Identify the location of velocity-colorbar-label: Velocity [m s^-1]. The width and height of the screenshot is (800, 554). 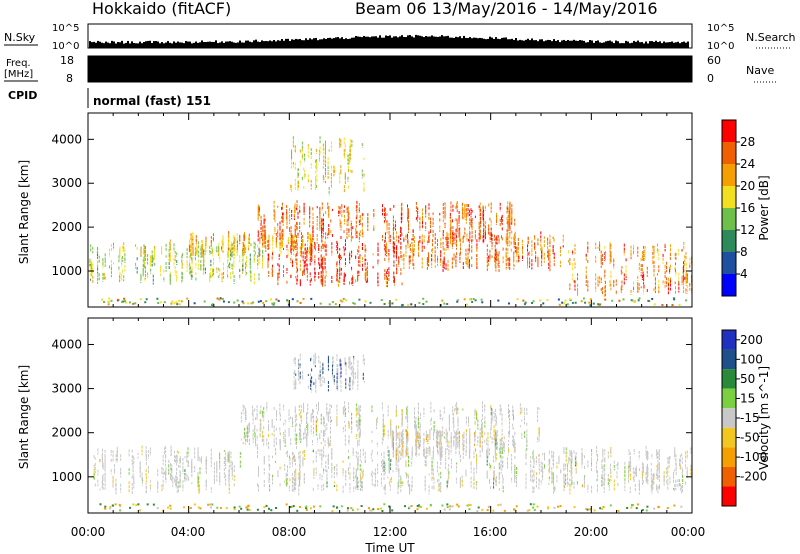
(764, 418).